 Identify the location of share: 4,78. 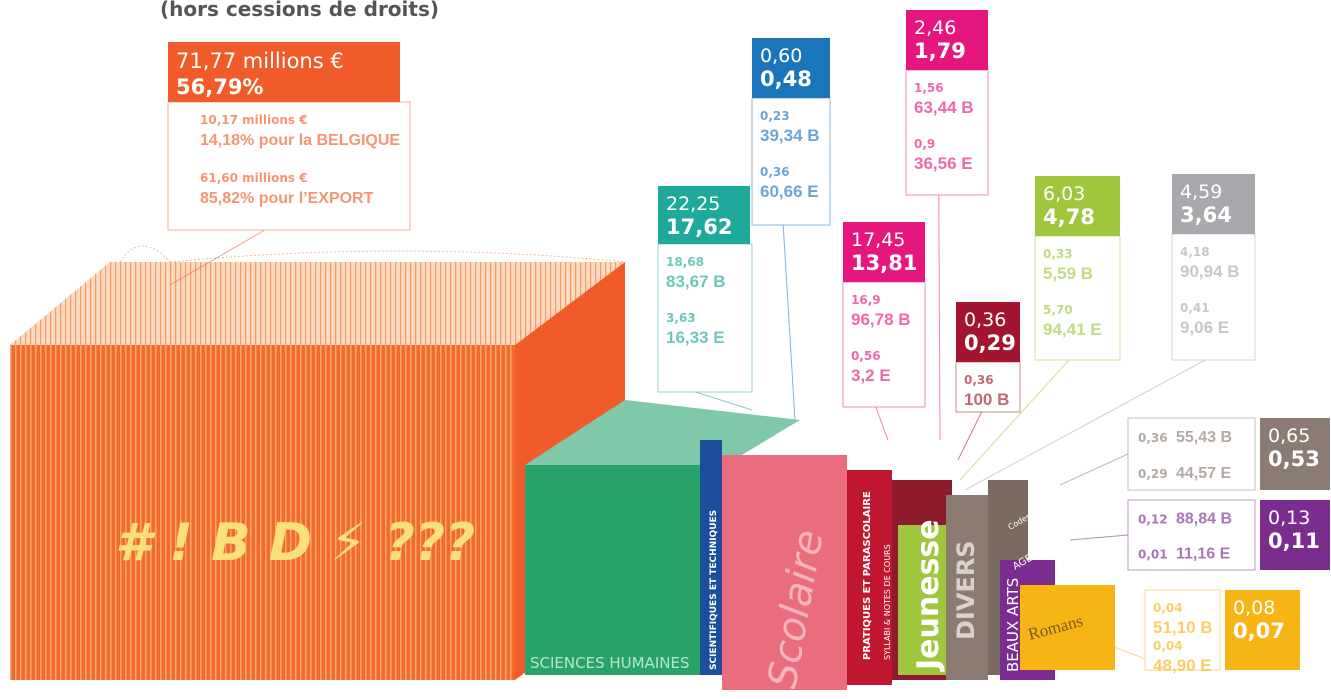
(1069, 217).